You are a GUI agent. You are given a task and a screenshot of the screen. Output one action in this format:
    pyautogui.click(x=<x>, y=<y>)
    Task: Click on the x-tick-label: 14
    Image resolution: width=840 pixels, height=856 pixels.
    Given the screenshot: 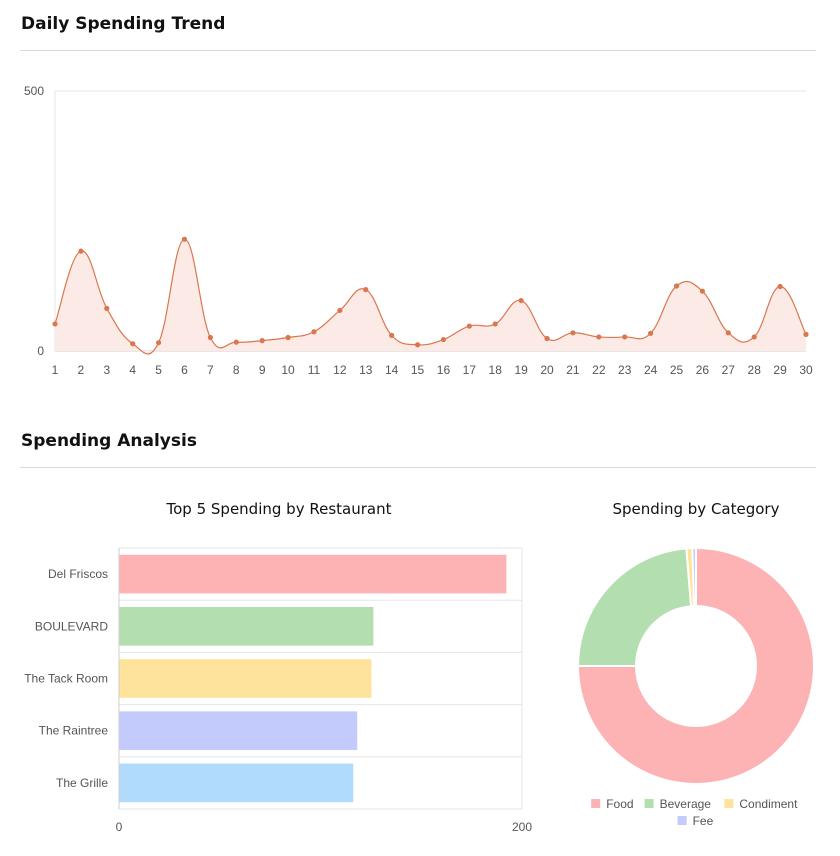 What is the action you would take?
    pyautogui.click(x=392, y=370)
    